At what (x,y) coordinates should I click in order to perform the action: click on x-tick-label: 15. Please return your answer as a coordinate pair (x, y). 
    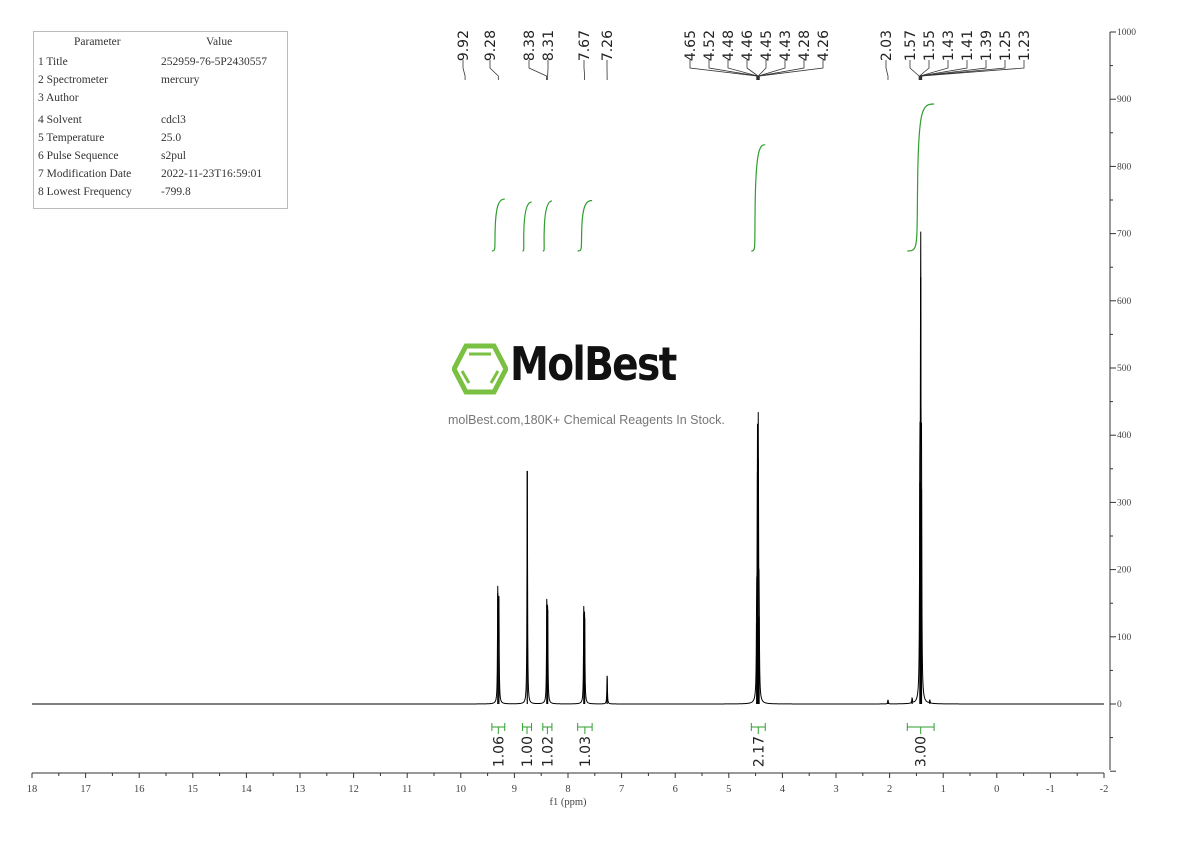
    Looking at the image, I should click on (193, 789).